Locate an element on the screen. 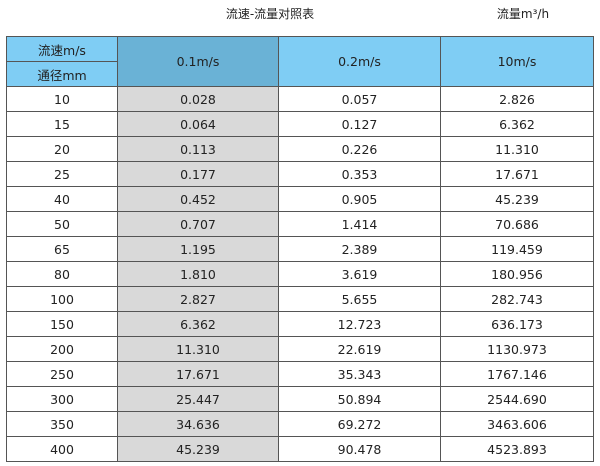  column-header: 0.2m/s is located at coordinates (359, 61).